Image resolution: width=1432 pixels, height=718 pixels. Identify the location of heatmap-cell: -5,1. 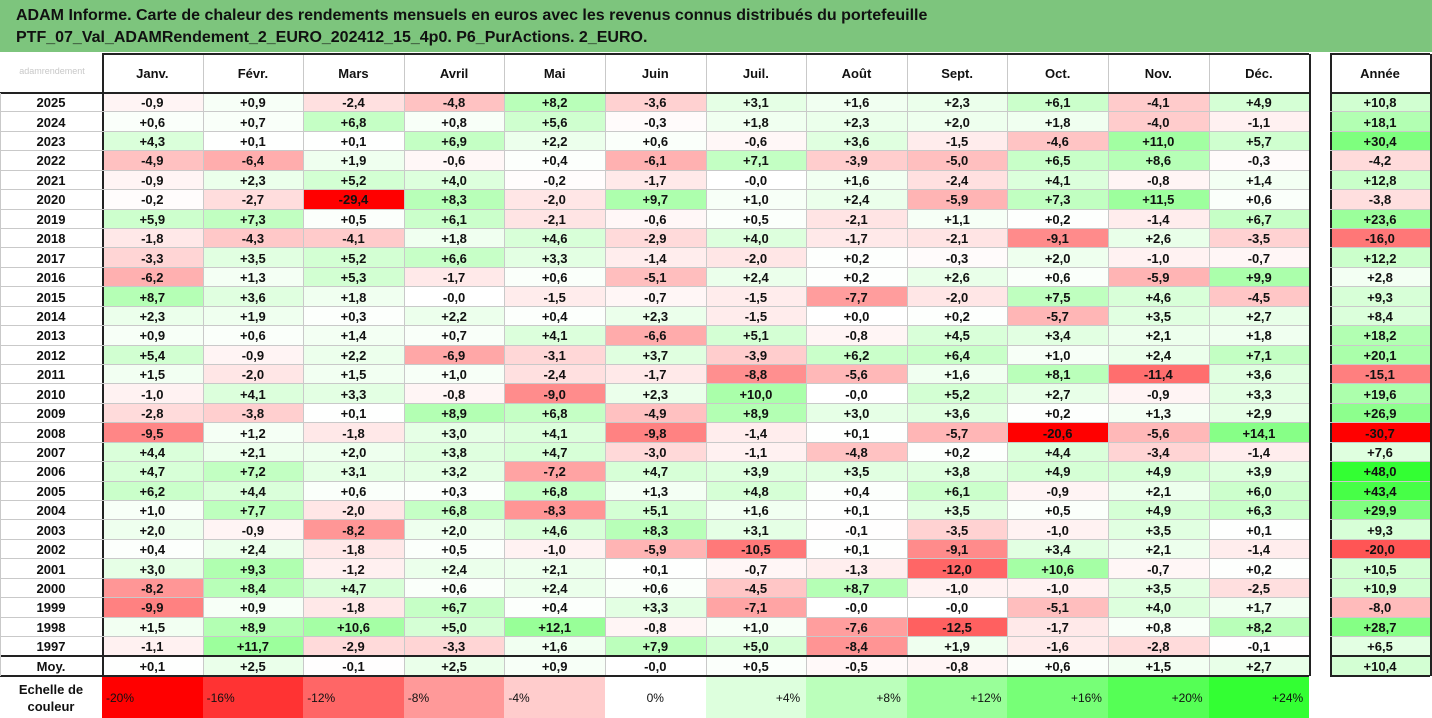
(655, 277).